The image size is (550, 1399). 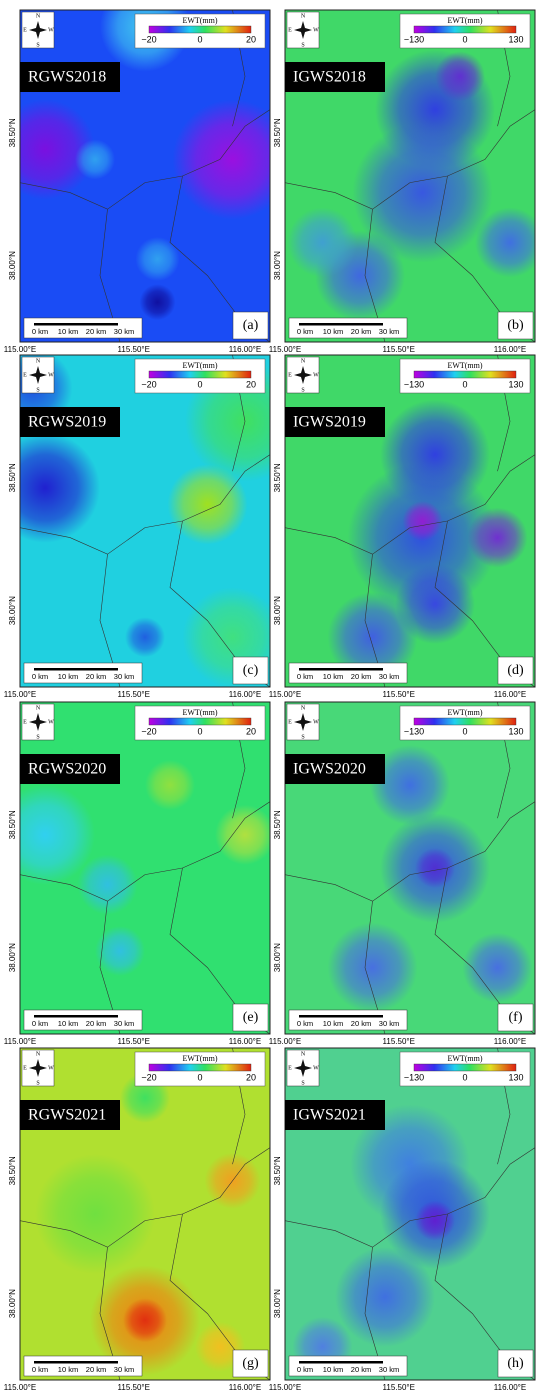 What do you see at coordinates (329, 1115) in the screenshot?
I see `panel-title: IGWS2021` at bounding box center [329, 1115].